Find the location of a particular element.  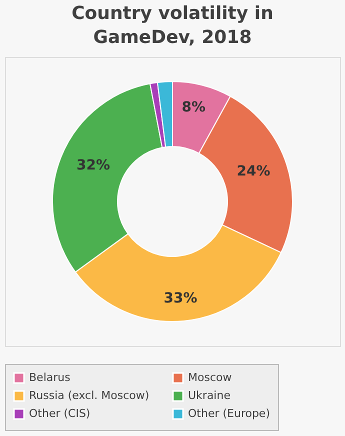

chart-title: Country volatility in GameDev, 2018 is located at coordinates (173, 25).